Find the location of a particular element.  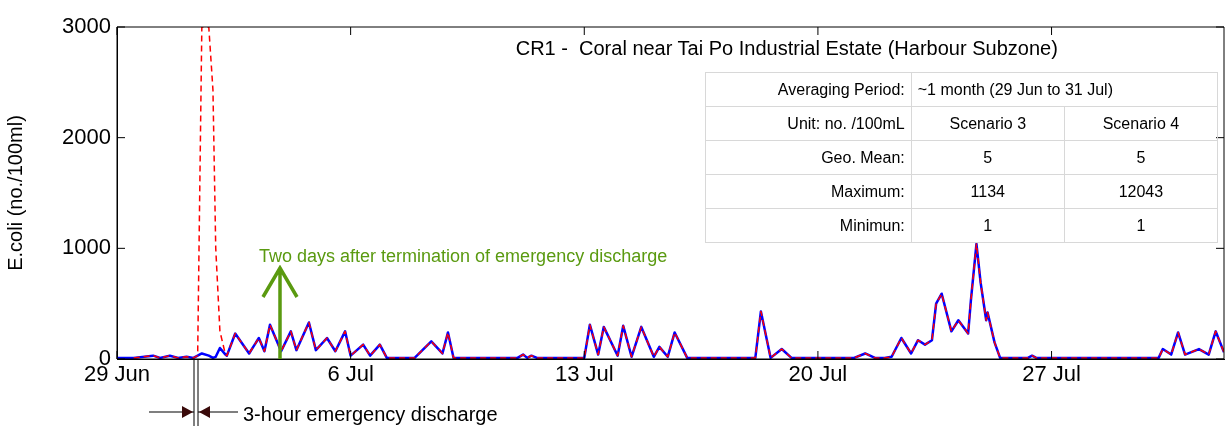

annotation: Unit: no. /100mL is located at coordinates (808, 123).